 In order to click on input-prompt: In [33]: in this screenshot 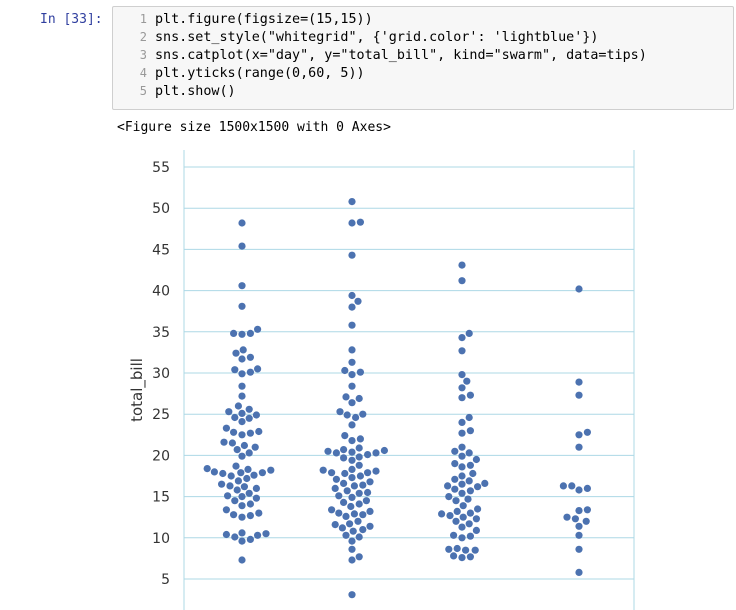, I will do `click(71, 19)`.